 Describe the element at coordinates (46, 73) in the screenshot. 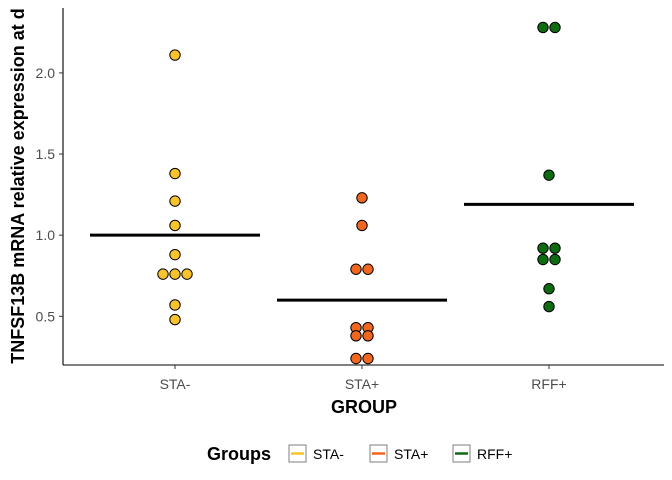

I see `y-tick-label: 2.0` at that location.